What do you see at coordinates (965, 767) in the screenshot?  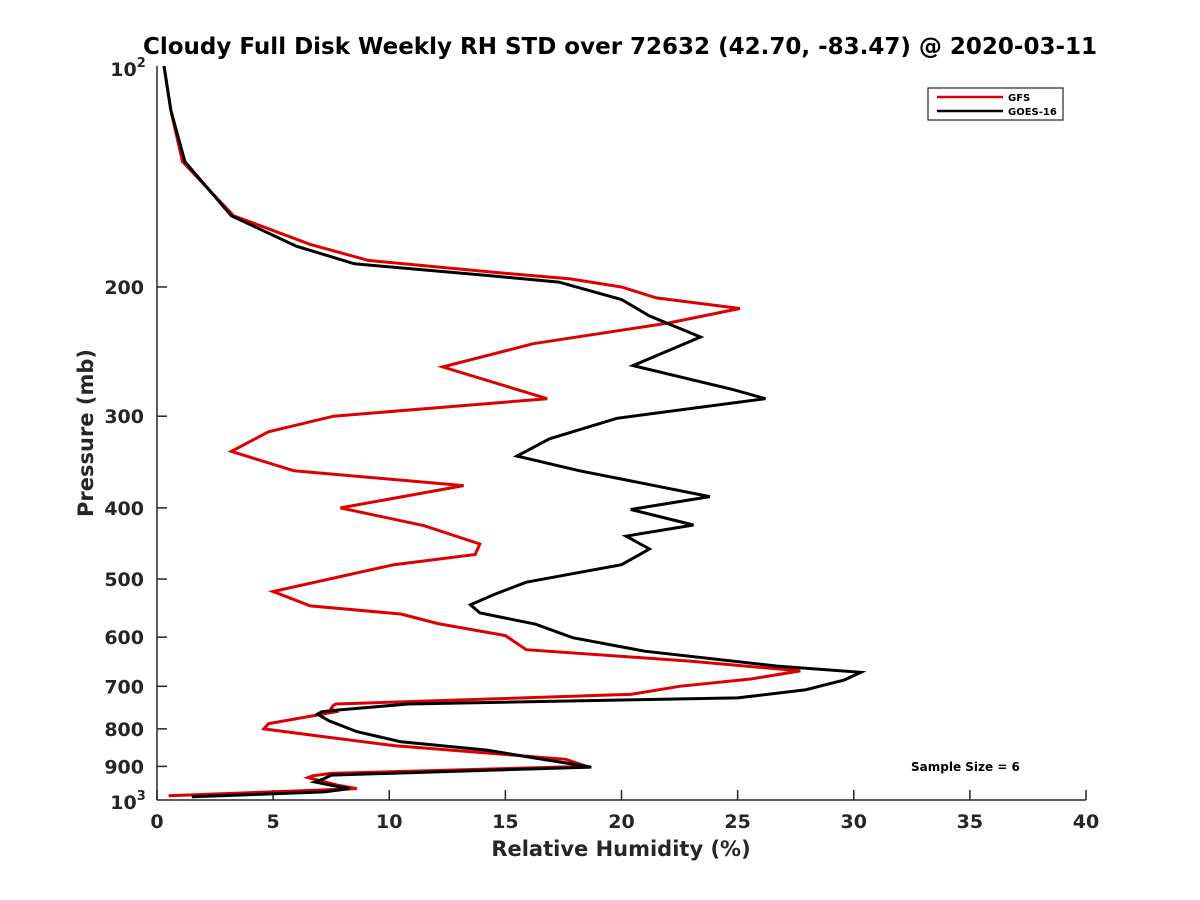 I see `sample-size-annotation: Sample Size = 6` at bounding box center [965, 767].